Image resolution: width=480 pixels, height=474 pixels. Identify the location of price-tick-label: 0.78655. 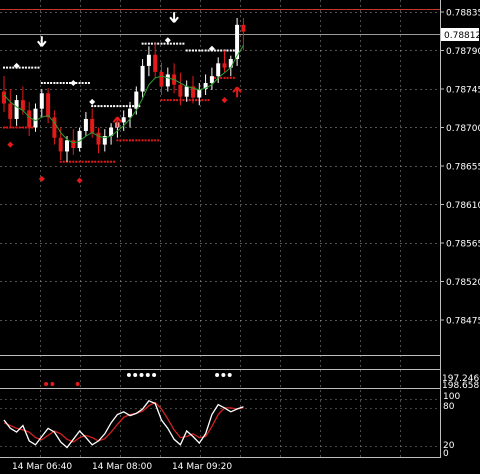
(463, 168).